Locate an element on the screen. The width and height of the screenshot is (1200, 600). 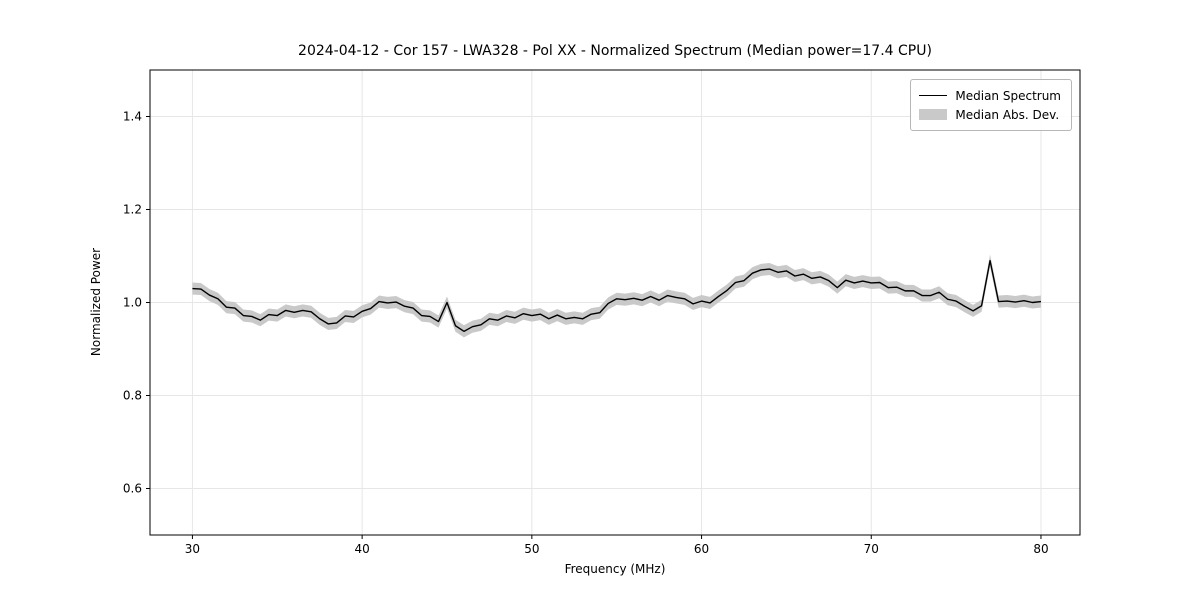
svg-text: 80 is located at coordinates (1040, 549).